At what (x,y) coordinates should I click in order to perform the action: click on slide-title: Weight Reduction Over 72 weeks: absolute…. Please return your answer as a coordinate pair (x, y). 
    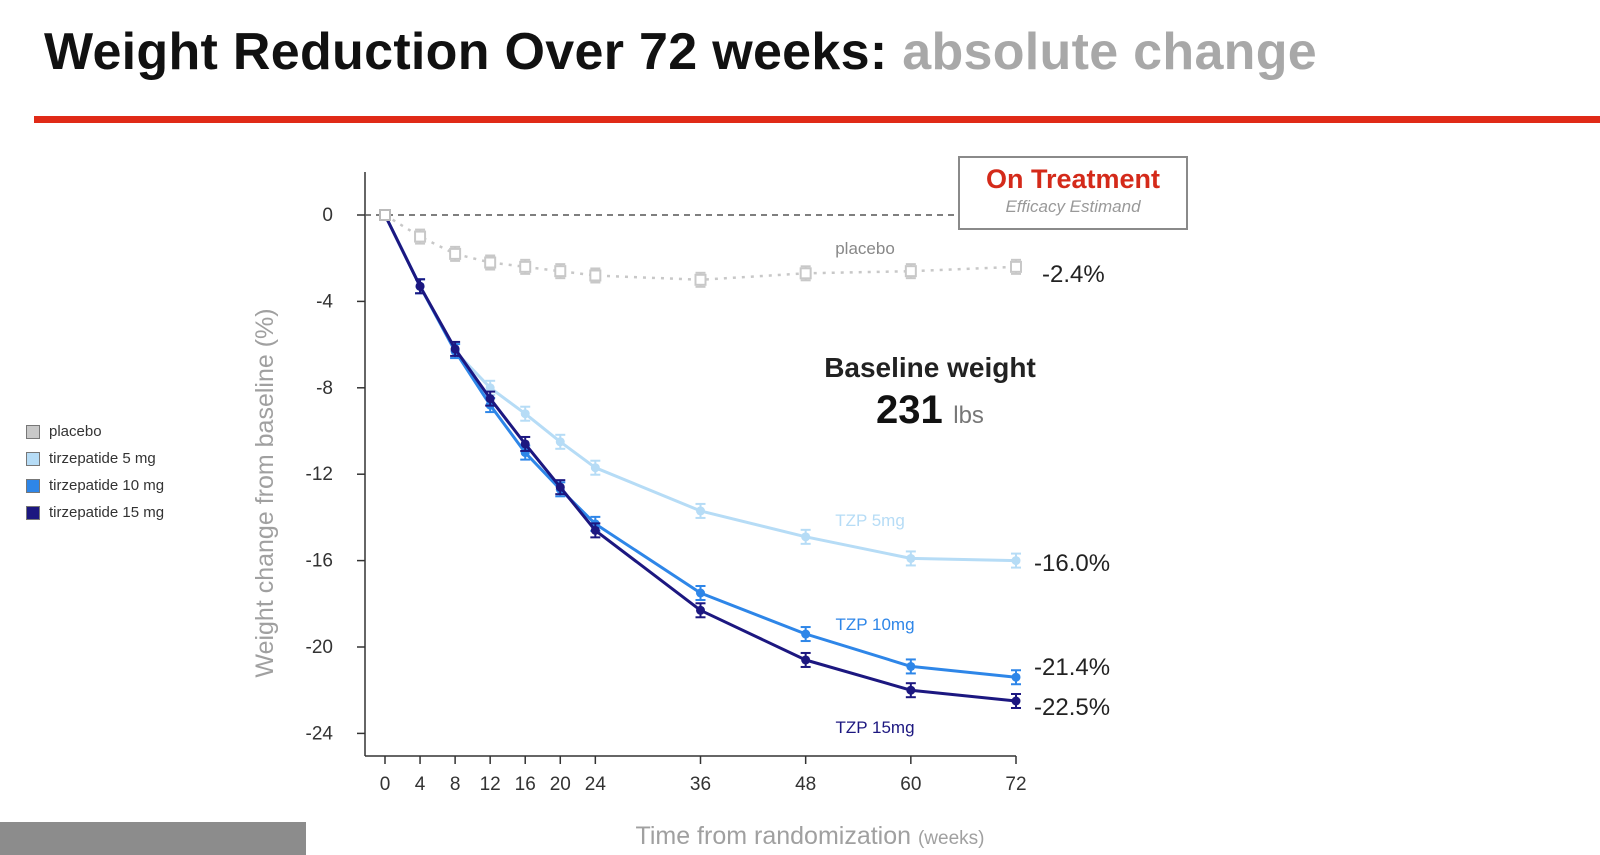
    Looking at the image, I should click on (680, 52).